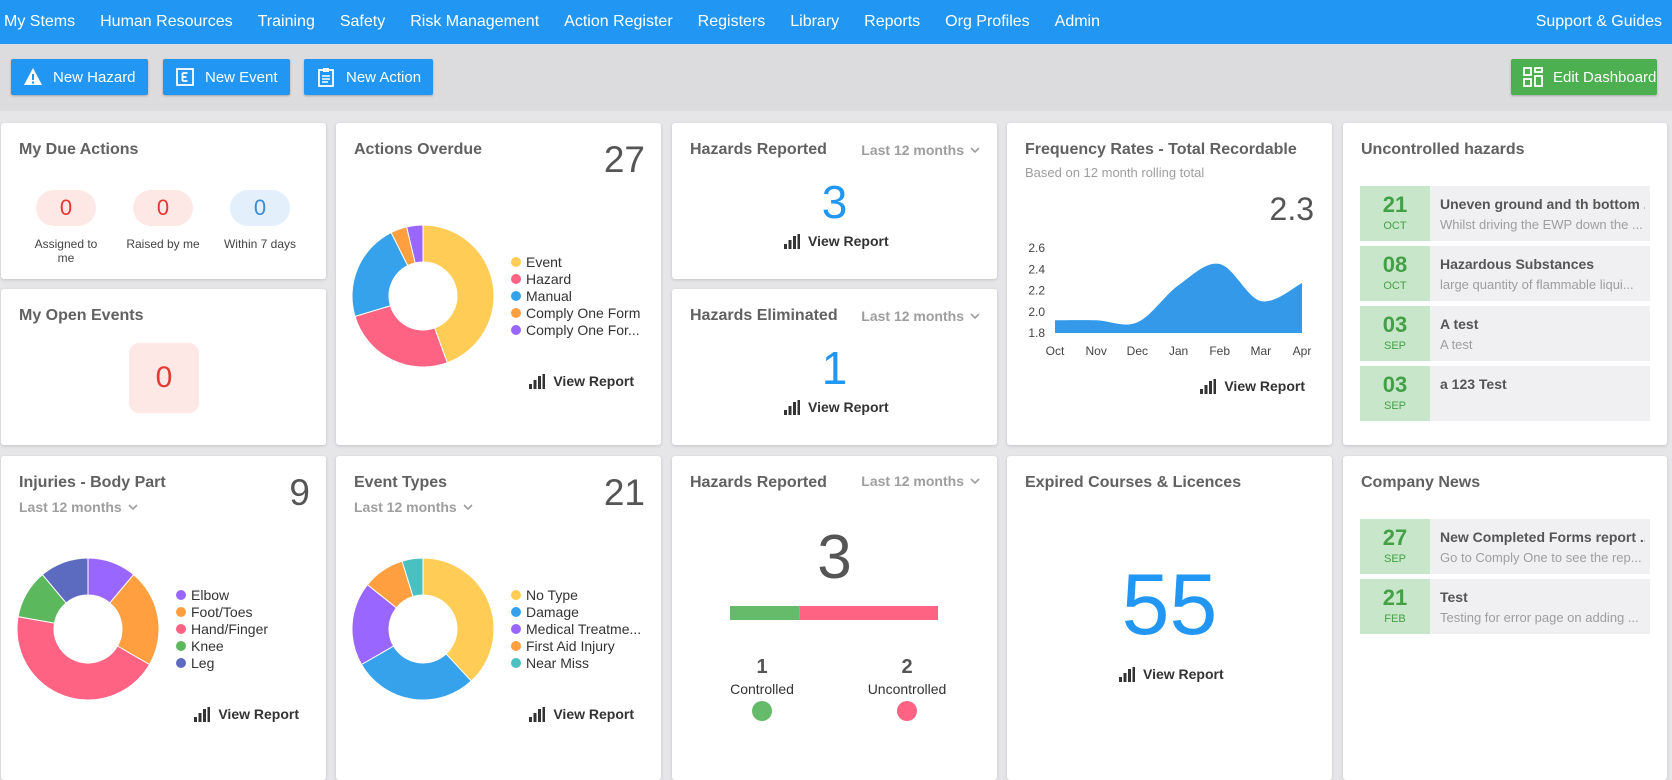 This screenshot has height=780, width=1672. Describe the element at coordinates (164, 378) in the screenshot. I see `open-events-count: 0` at that location.